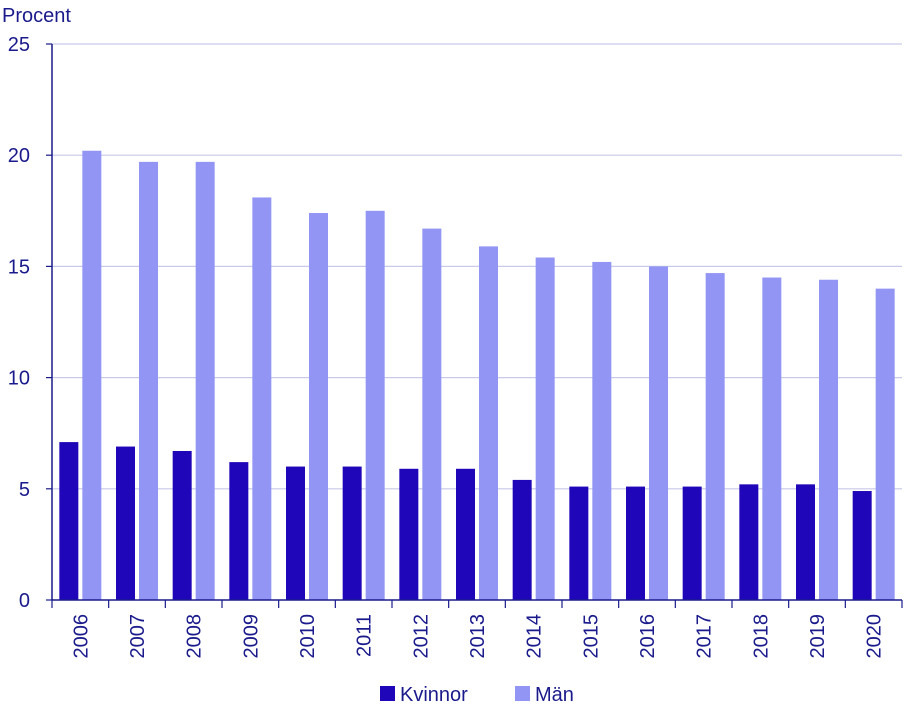 This screenshot has height=727, width=914. What do you see at coordinates (579, 543) in the screenshot?
I see `bar-kvinnor-2015` at bounding box center [579, 543].